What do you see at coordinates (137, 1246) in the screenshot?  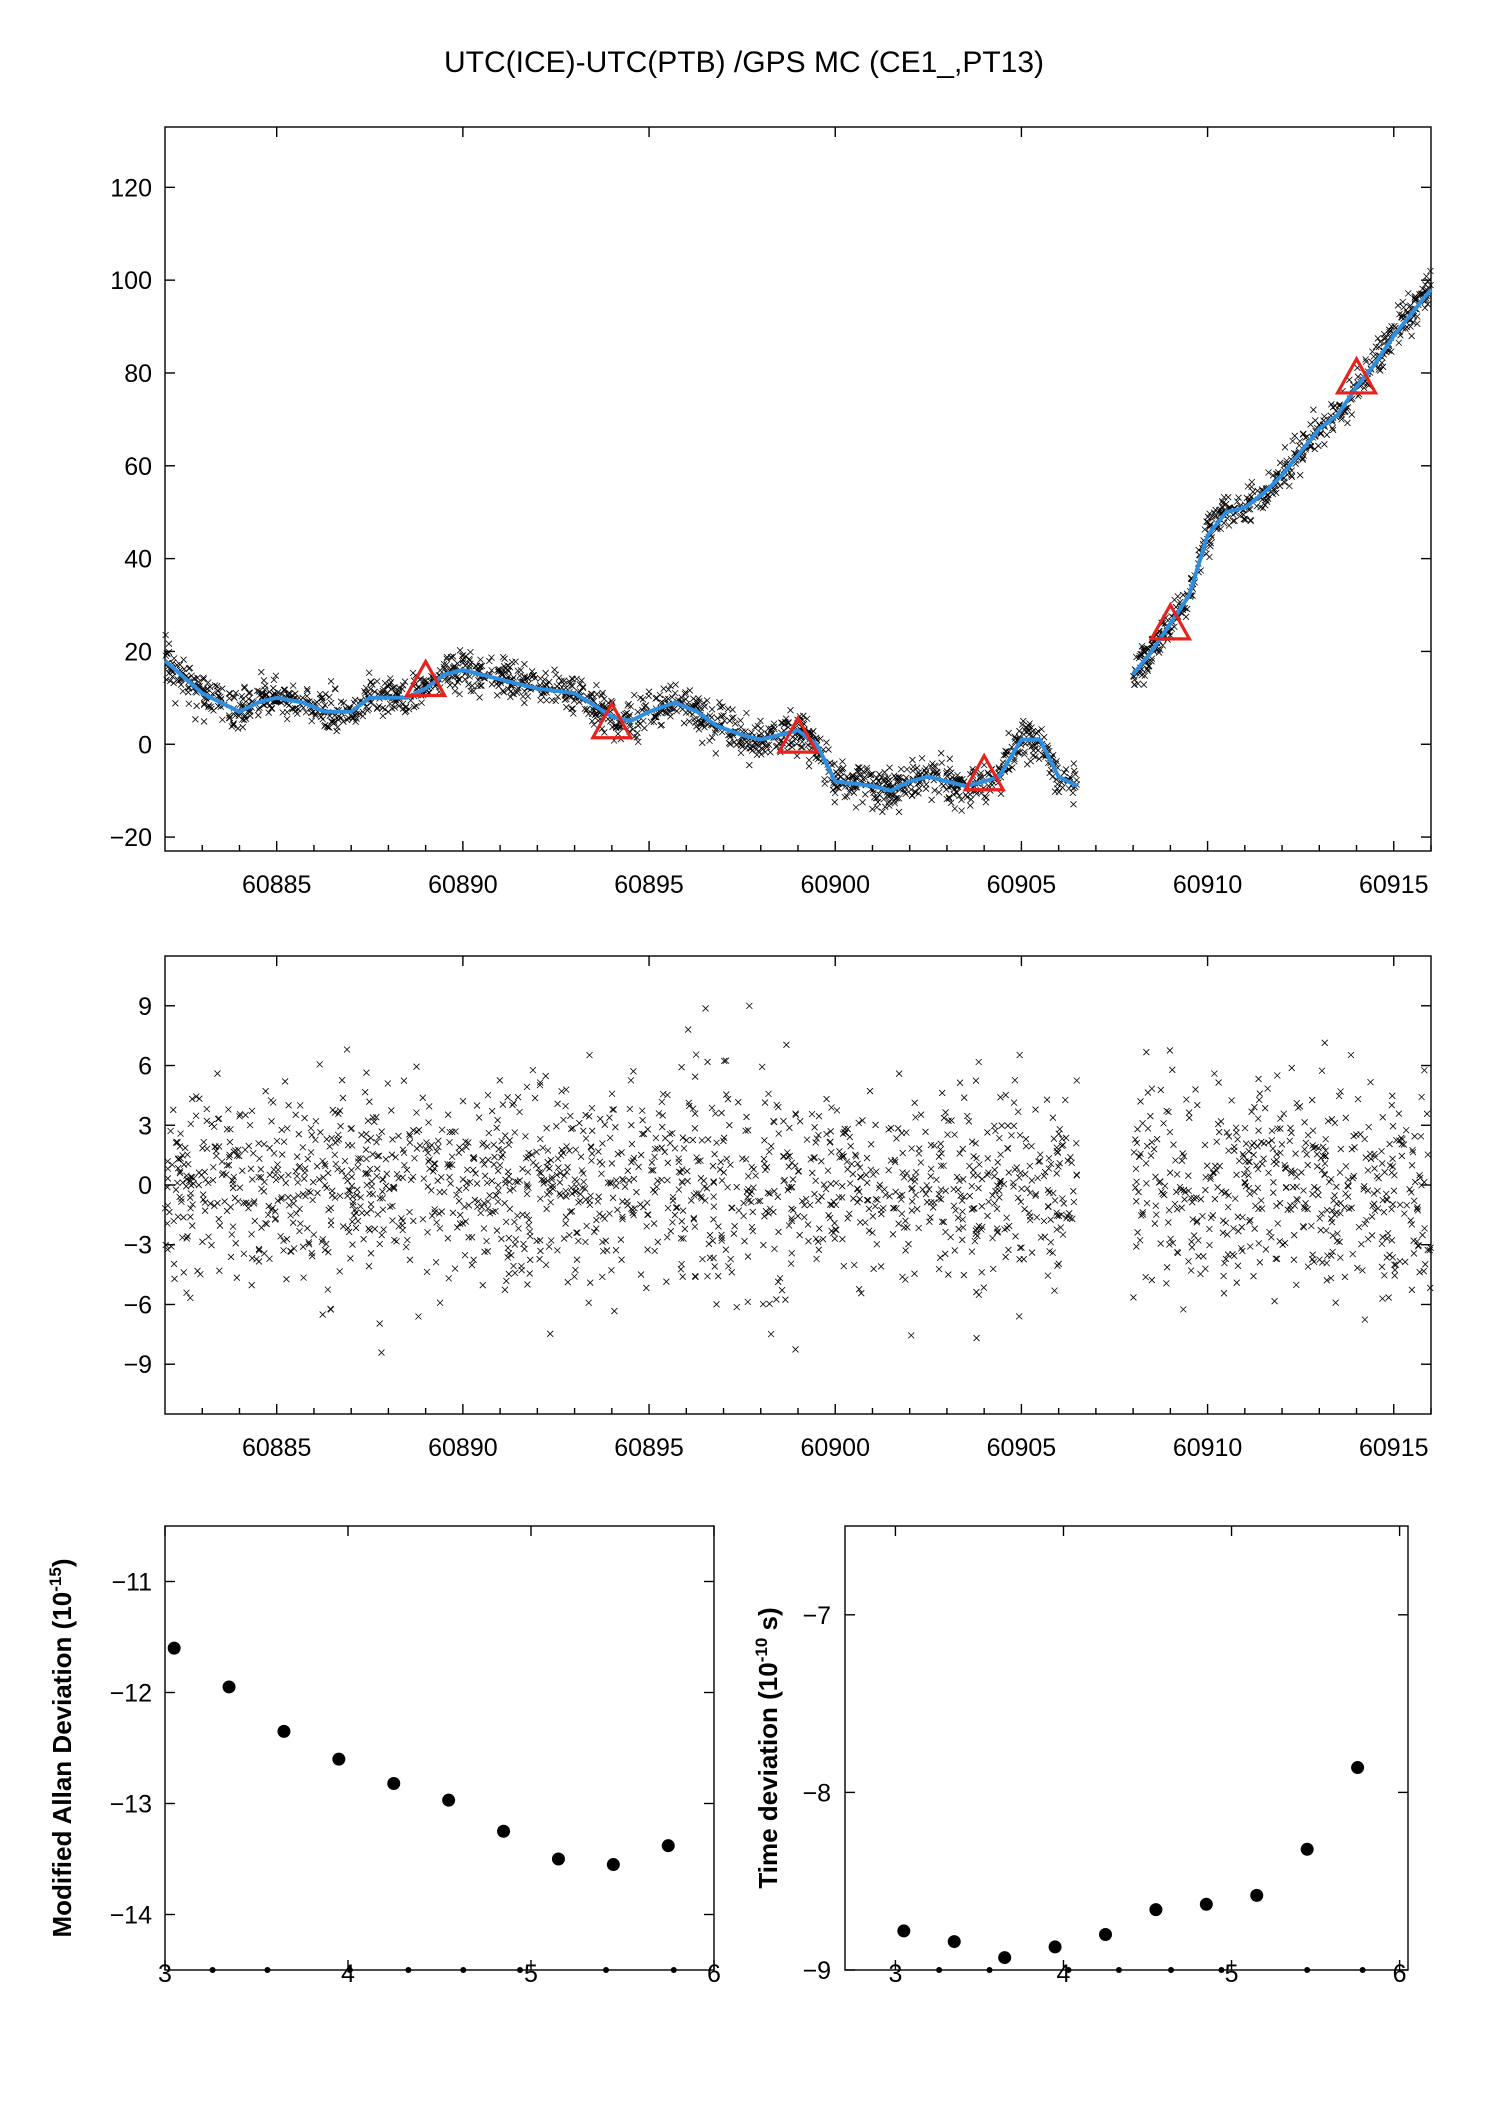 I see `res-y-tick-label: −3` at bounding box center [137, 1246].